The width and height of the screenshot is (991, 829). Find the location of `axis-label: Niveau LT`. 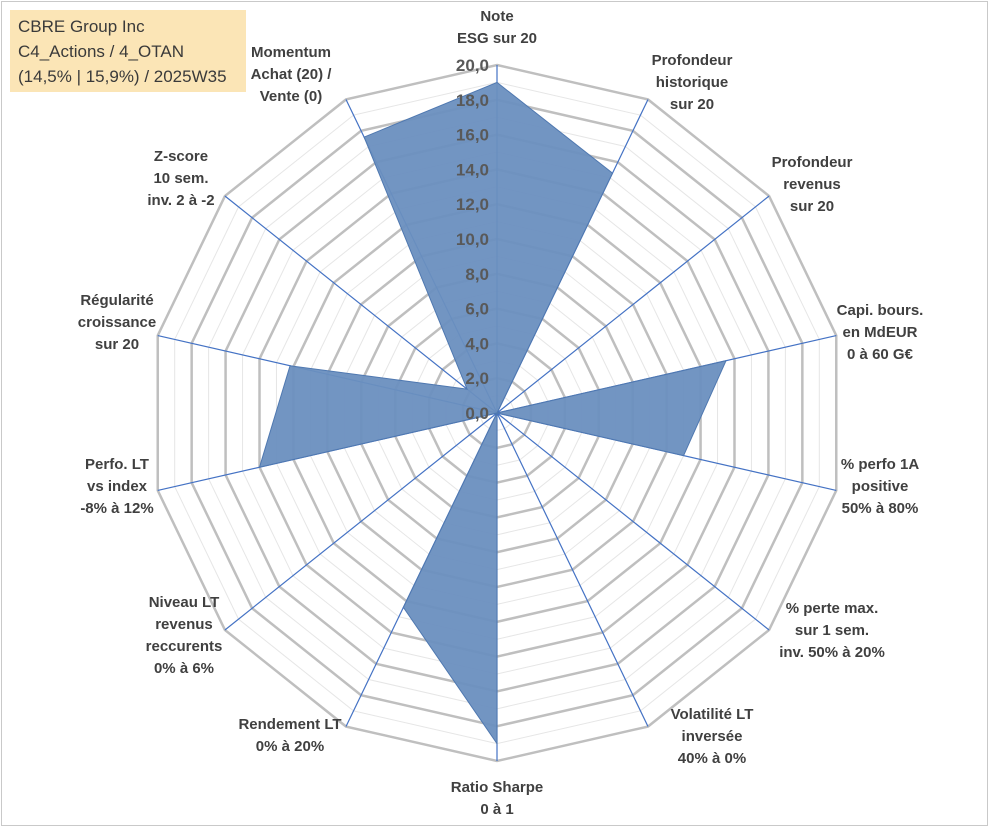

axis-label: Niveau LT is located at coordinates (184, 602).